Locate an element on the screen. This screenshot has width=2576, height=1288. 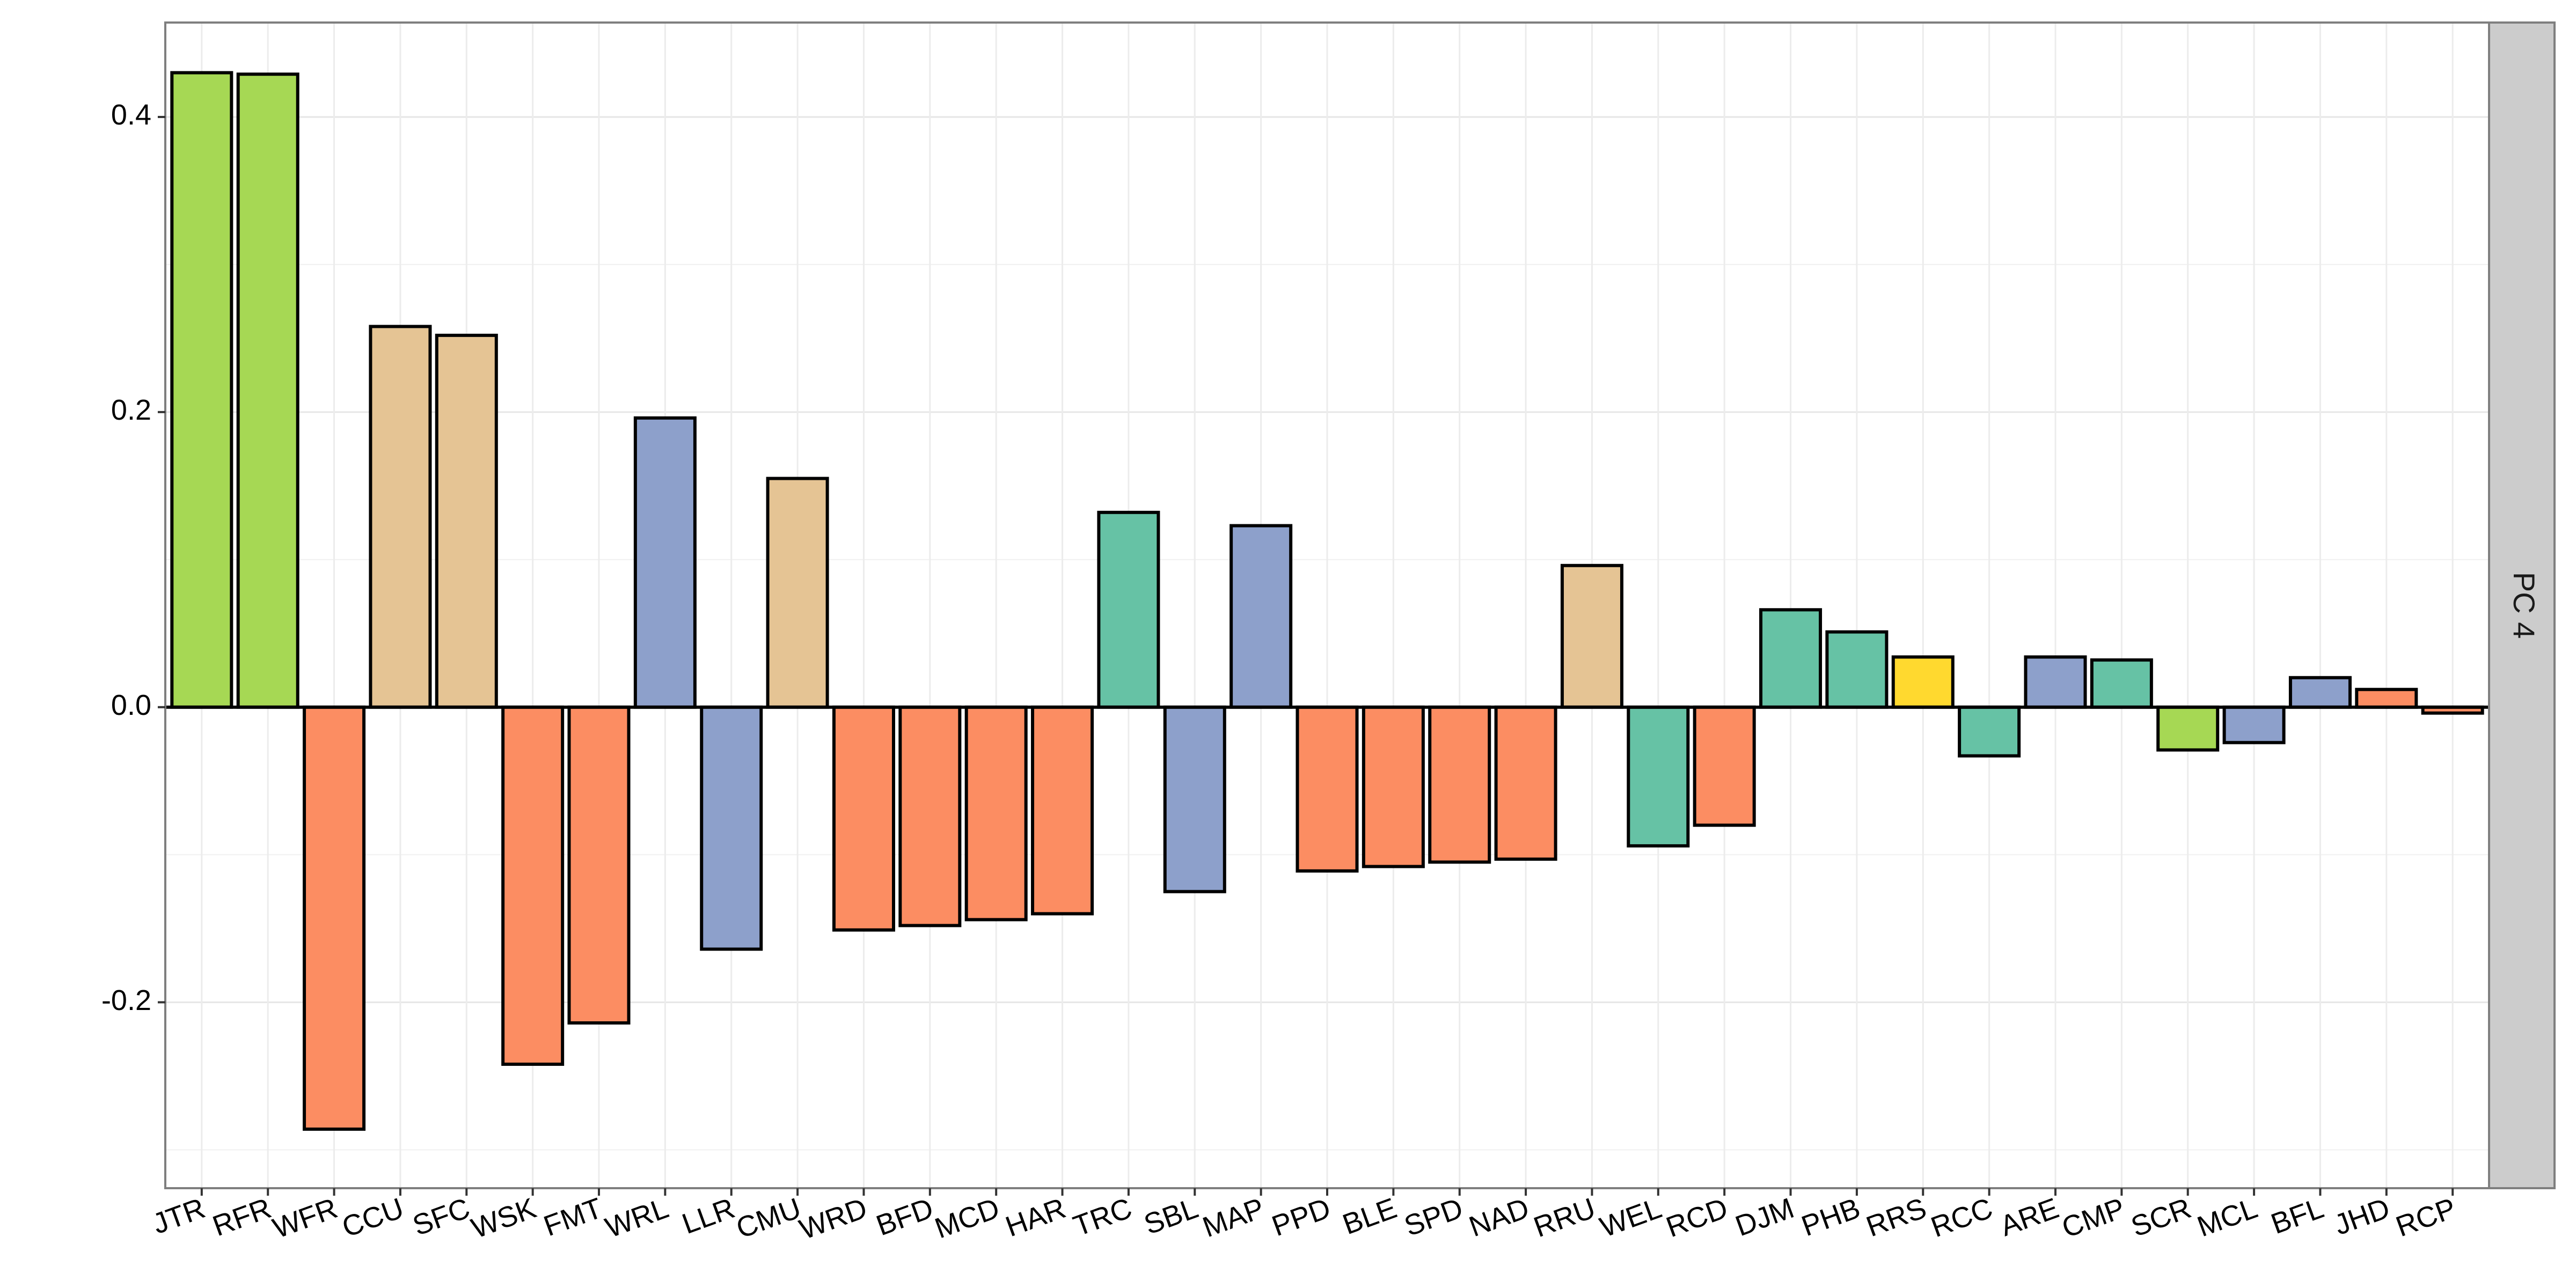
x-tick-label-rfr: RFR is located at coordinates (242, 1217).